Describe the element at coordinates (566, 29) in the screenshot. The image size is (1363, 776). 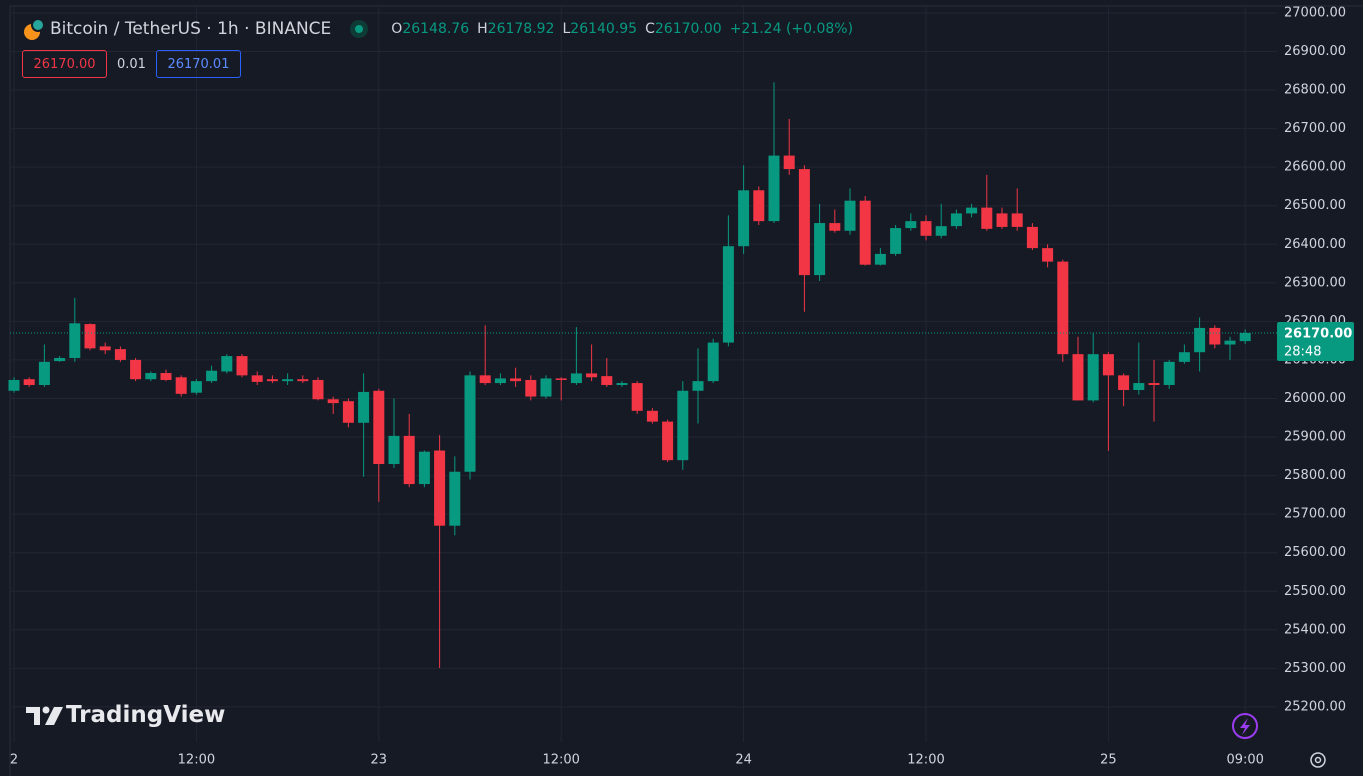
I see `ohlc-key: L` at that location.